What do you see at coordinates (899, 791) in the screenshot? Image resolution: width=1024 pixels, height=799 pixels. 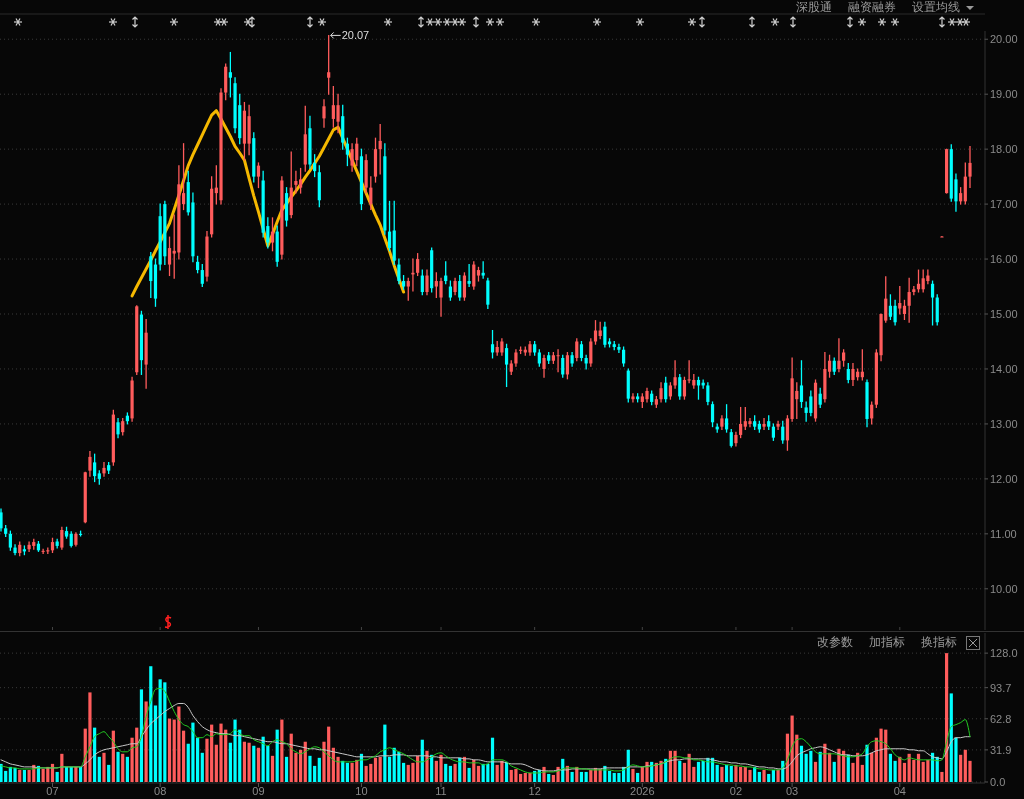 I see `x-tick-label: 04` at bounding box center [899, 791].